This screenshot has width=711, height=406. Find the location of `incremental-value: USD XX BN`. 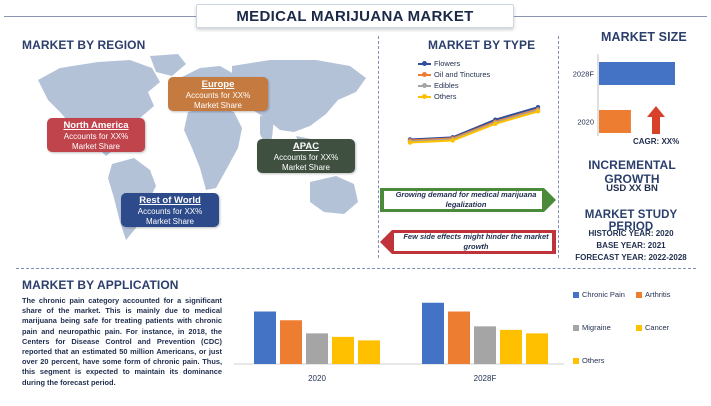

incremental-value: USD XX BN is located at coordinates (632, 188).